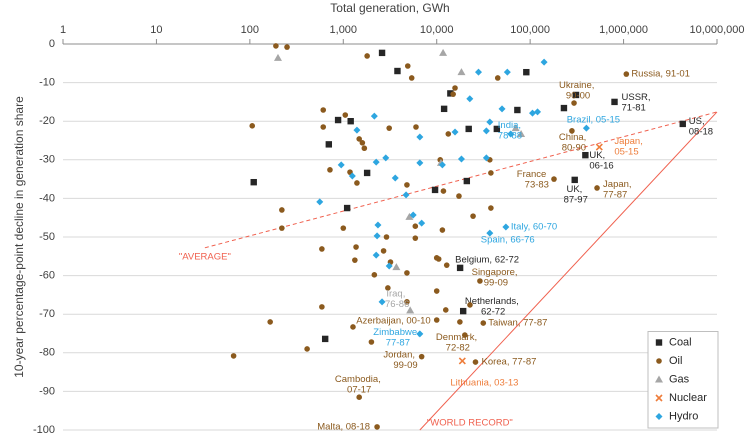 The image size is (754, 444). Describe the element at coordinates (397, 299) in the screenshot. I see `point-label: Iraq, 76-86` at that location.